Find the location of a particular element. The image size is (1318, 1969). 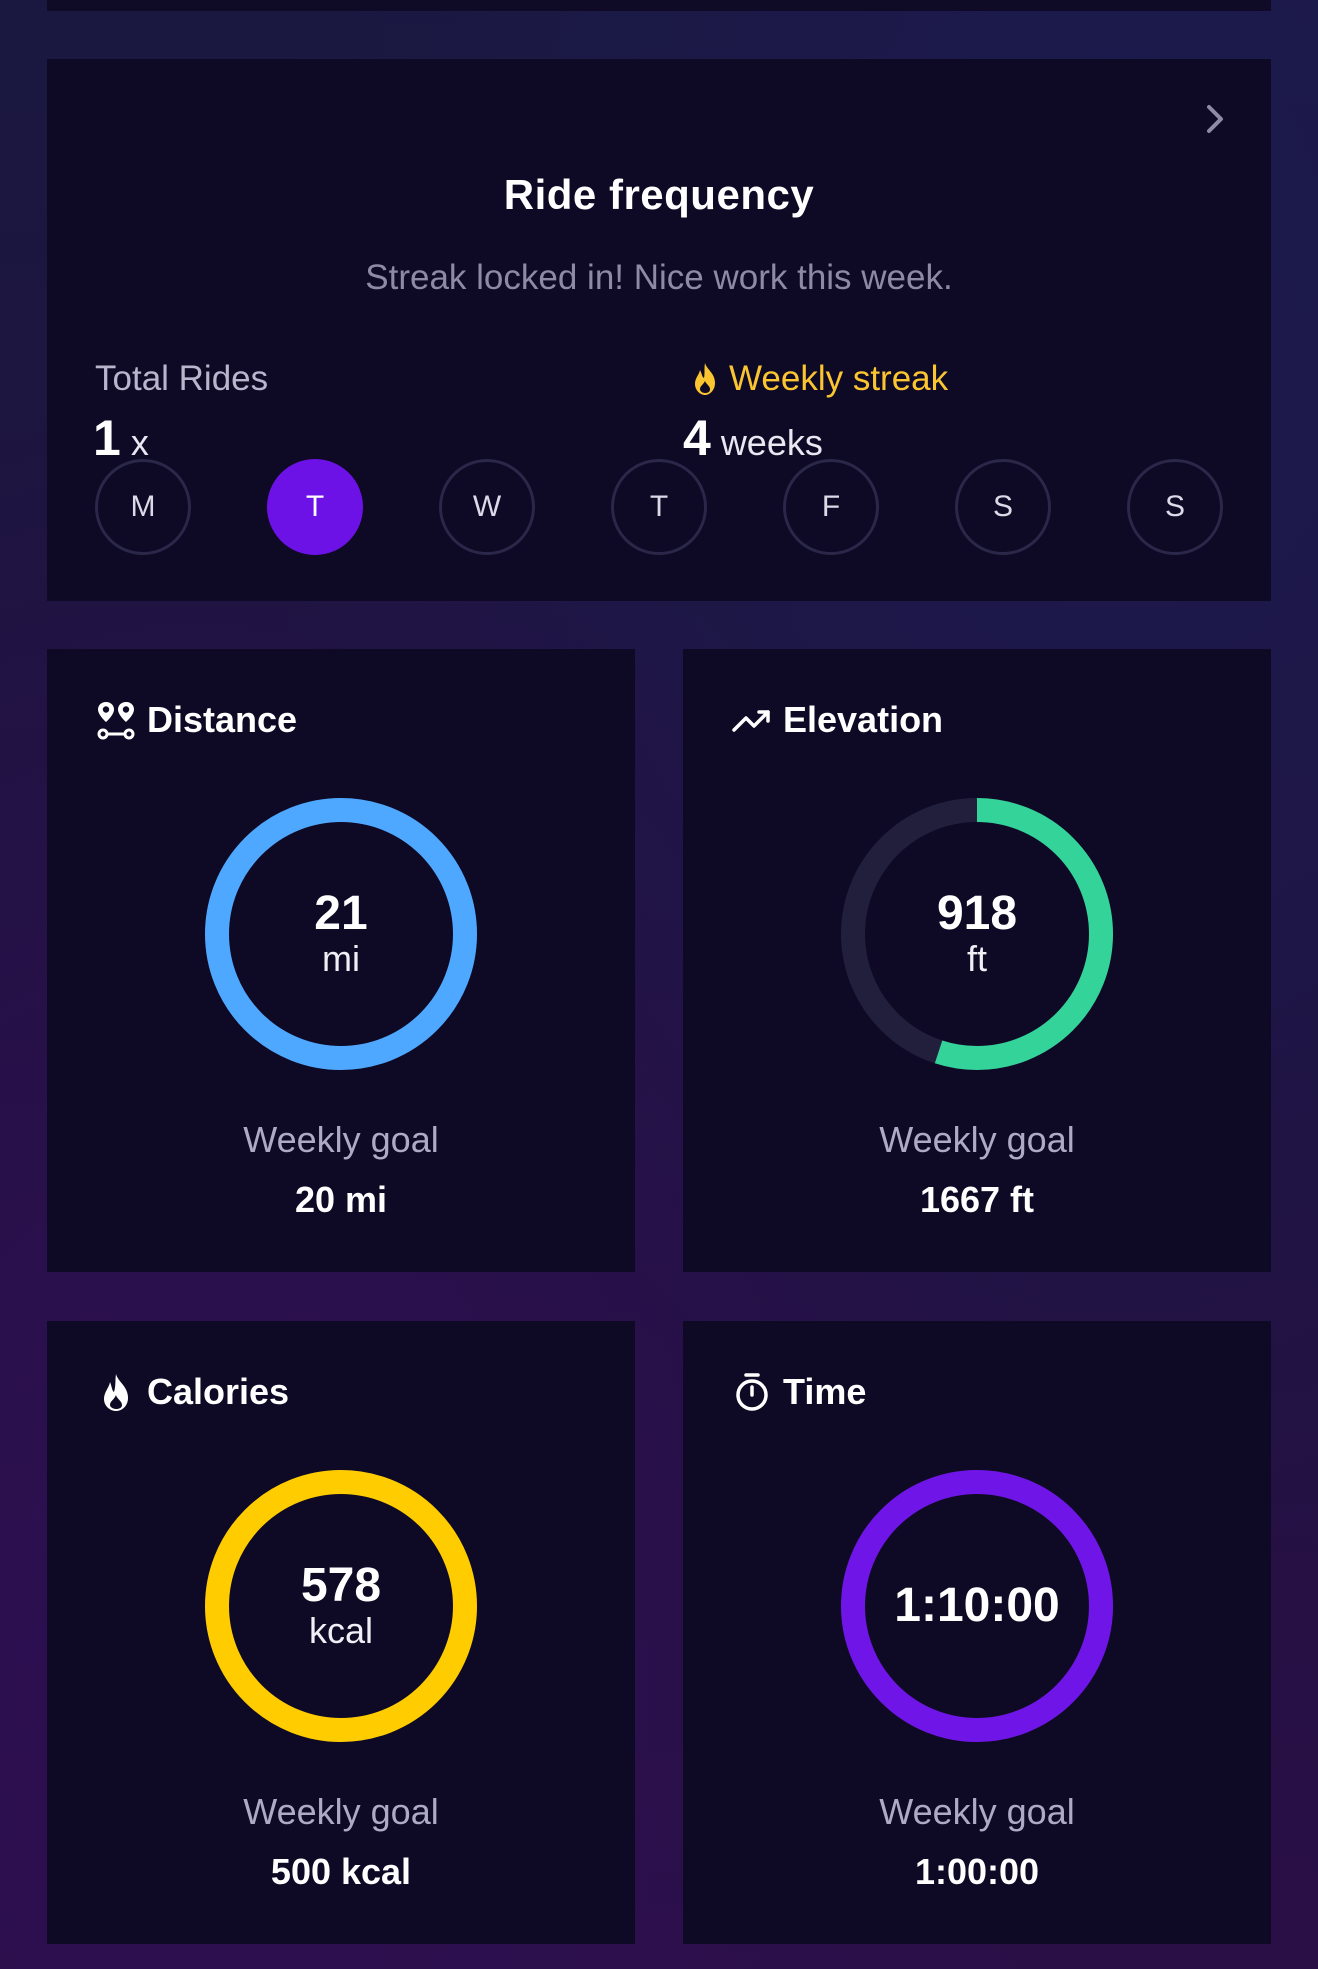

calories-value: 578 is located at coordinates (341, 1585).